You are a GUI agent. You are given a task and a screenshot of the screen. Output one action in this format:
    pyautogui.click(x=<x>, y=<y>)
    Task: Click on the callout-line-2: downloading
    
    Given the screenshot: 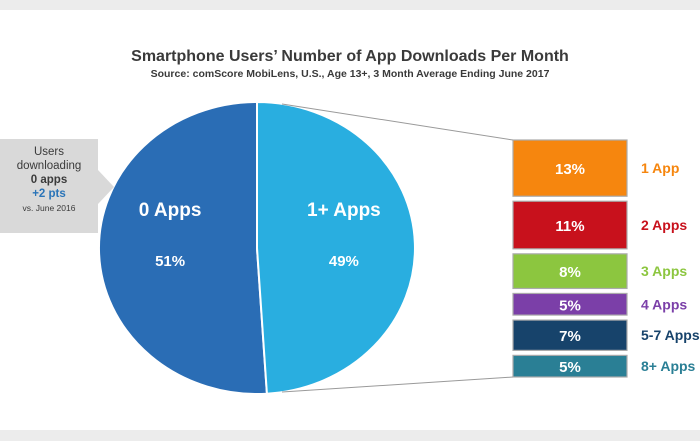 What is the action you would take?
    pyautogui.click(x=49, y=166)
    